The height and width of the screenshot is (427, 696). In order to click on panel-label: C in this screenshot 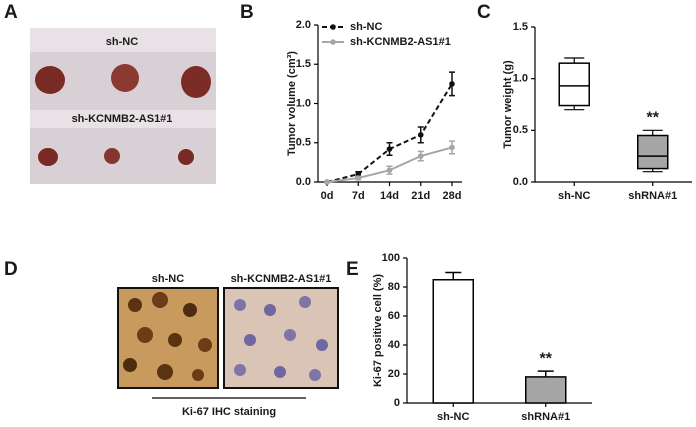, I will do `click(484, 12)`.